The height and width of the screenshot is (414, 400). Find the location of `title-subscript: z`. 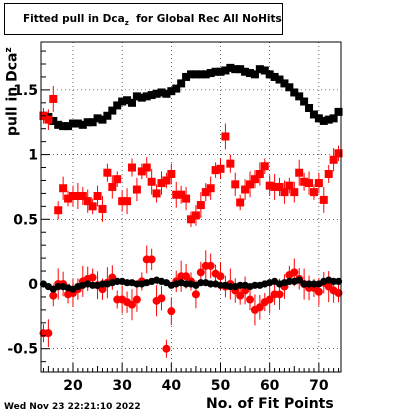

title-subscript: z is located at coordinates (126, 23).